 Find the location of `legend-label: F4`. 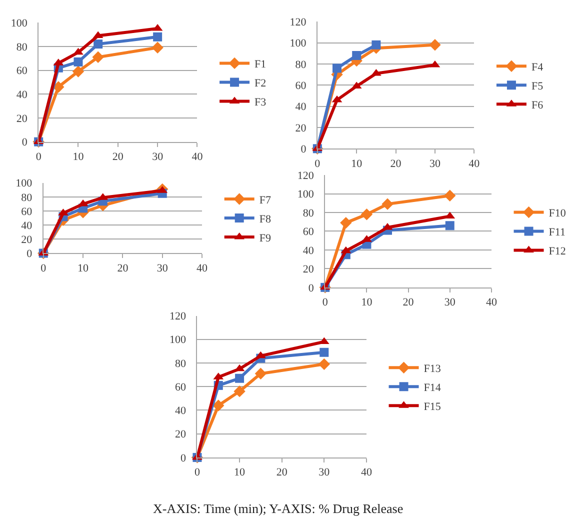

legend-label: F4 is located at coordinates (537, 67).